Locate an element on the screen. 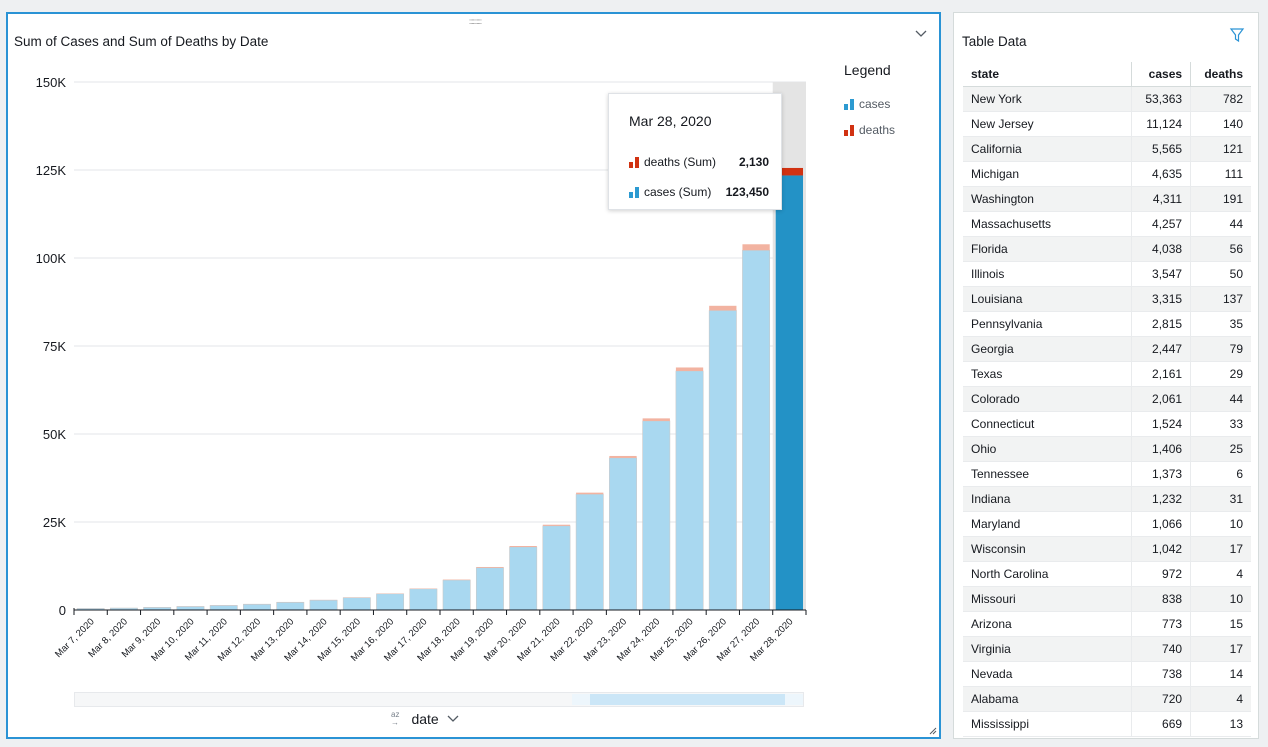 Image resolution: width=1268 pixels, height=747 pixels. cell-cases: 773 is located at coordinates (1161, 624).